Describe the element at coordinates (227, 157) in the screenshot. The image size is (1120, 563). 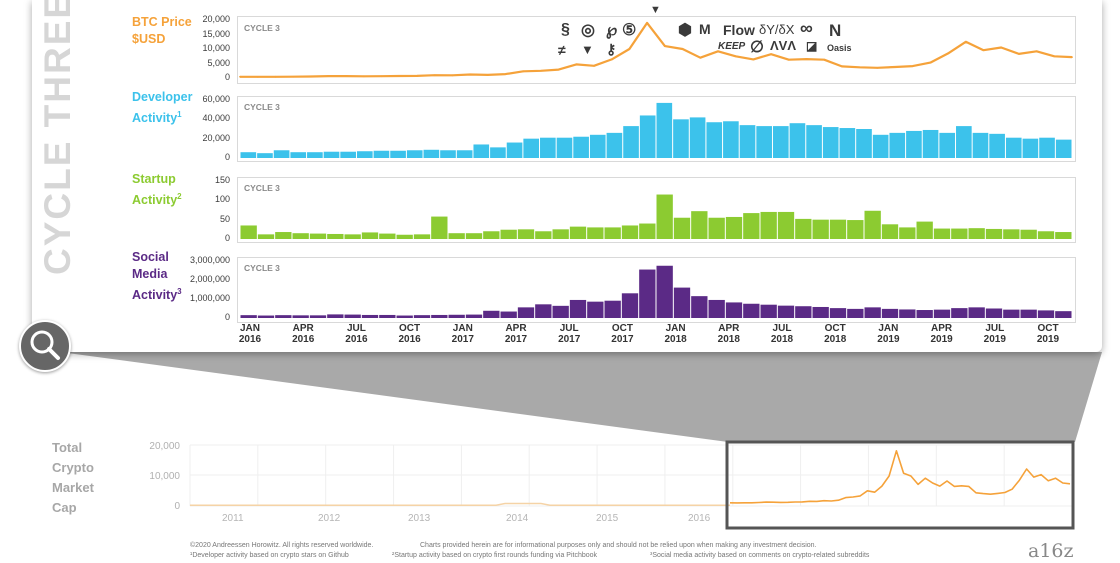
I see `dev-ytick: 0` at that location.